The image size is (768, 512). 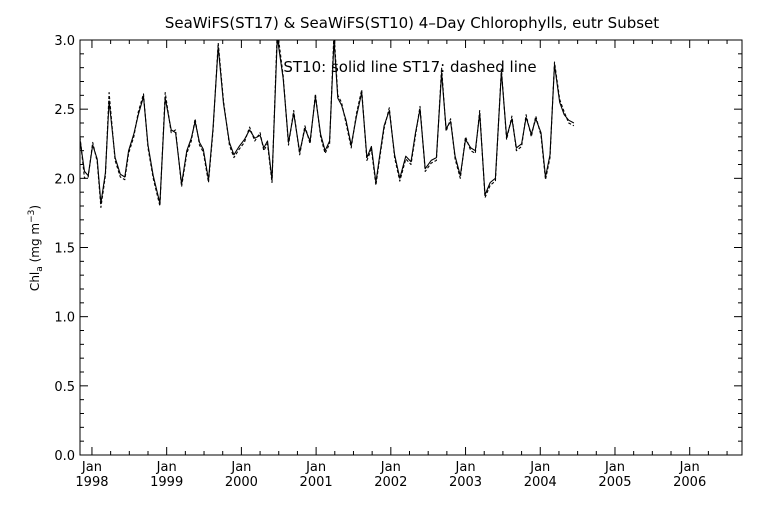 What do you see at coordinates (409, 67) in the screenshot?
I see `series-annotation: ST10: solid line ST17: dashed line` at bounding box center [409, 67].